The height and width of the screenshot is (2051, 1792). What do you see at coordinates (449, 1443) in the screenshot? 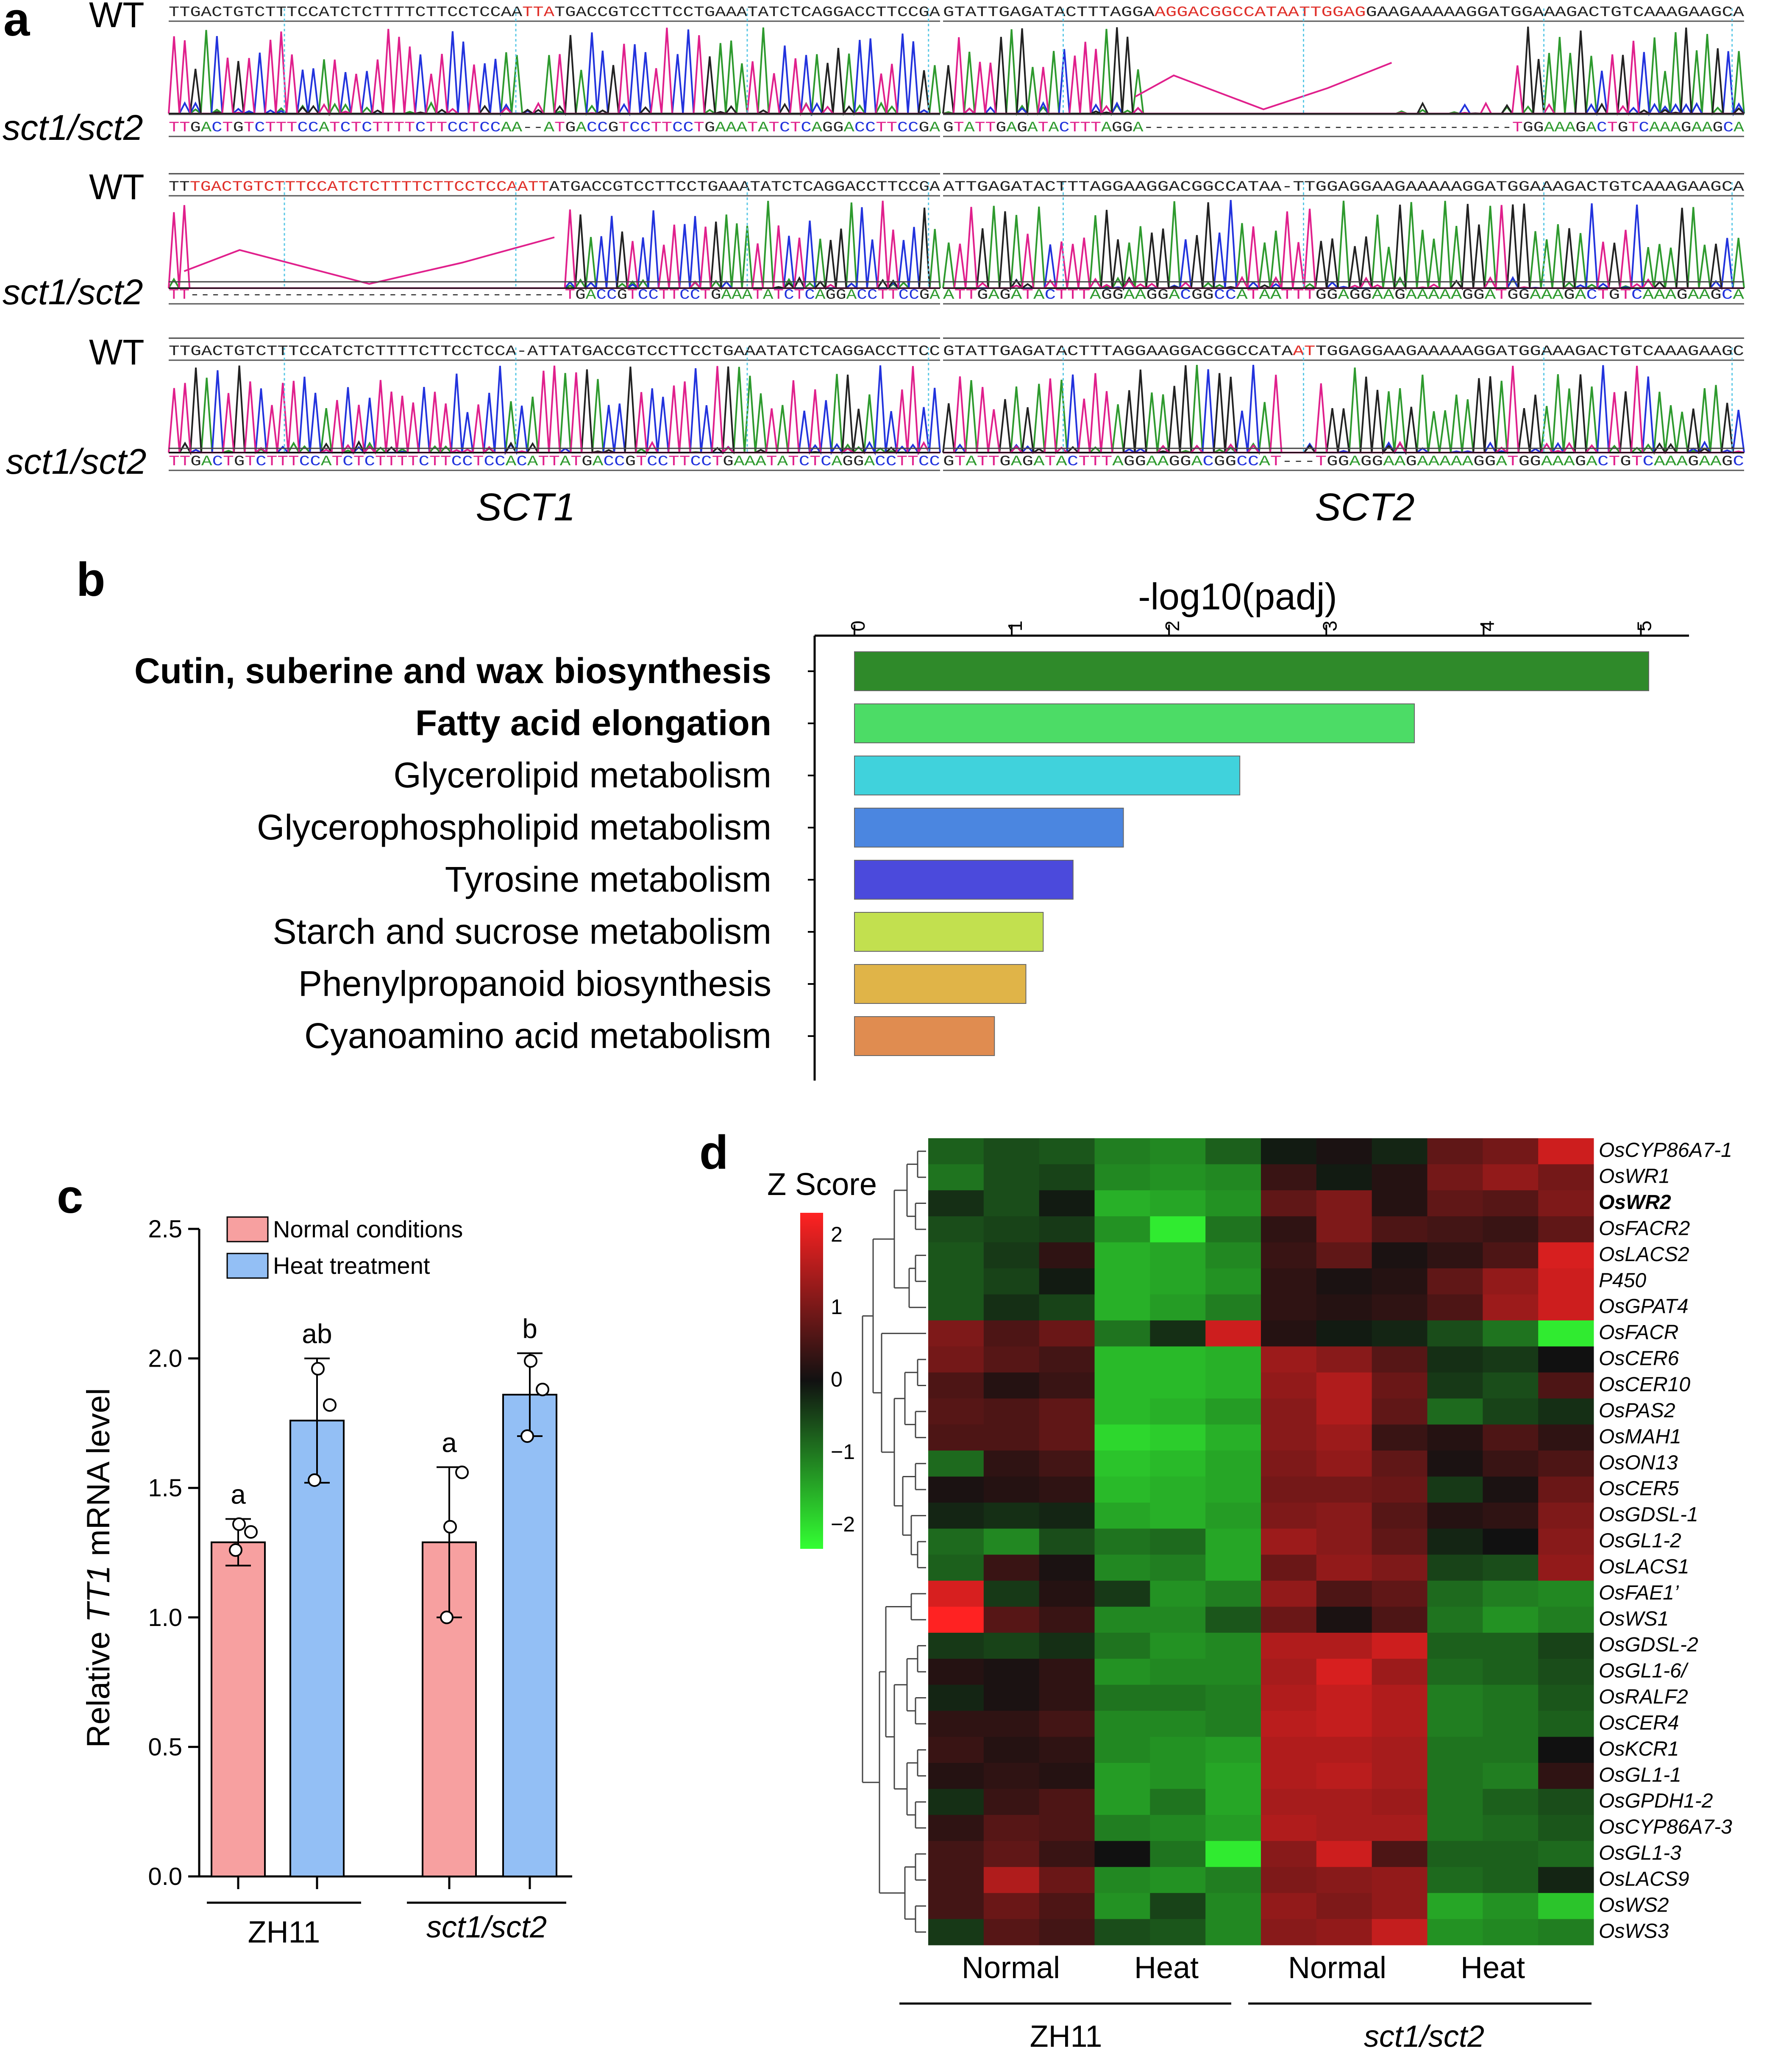
I see `panel-c-sig-letter-0-1: a` at bounding box center [449, 1443].